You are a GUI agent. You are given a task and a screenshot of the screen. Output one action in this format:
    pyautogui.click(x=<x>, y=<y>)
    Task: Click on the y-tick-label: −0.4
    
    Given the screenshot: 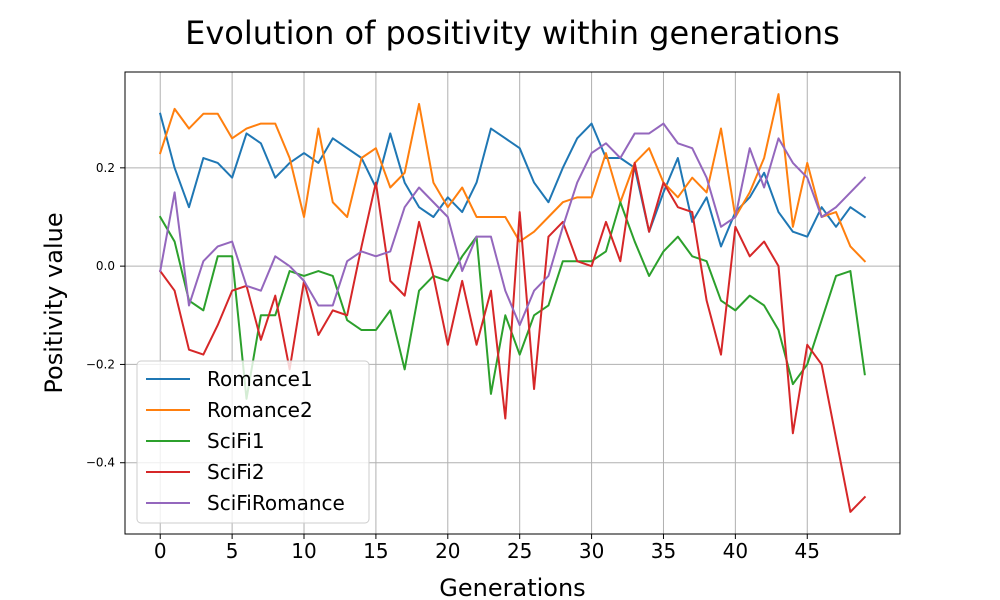 What is the action you would take?
    pyautogui.click(x=100, y=463)
    